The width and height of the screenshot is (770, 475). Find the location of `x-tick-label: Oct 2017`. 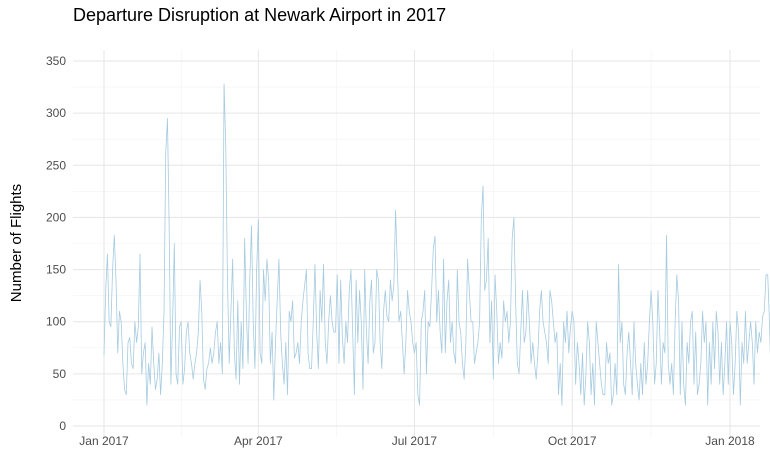

x-tick-label: Oct 2017 is located at coordinates (572, 441).